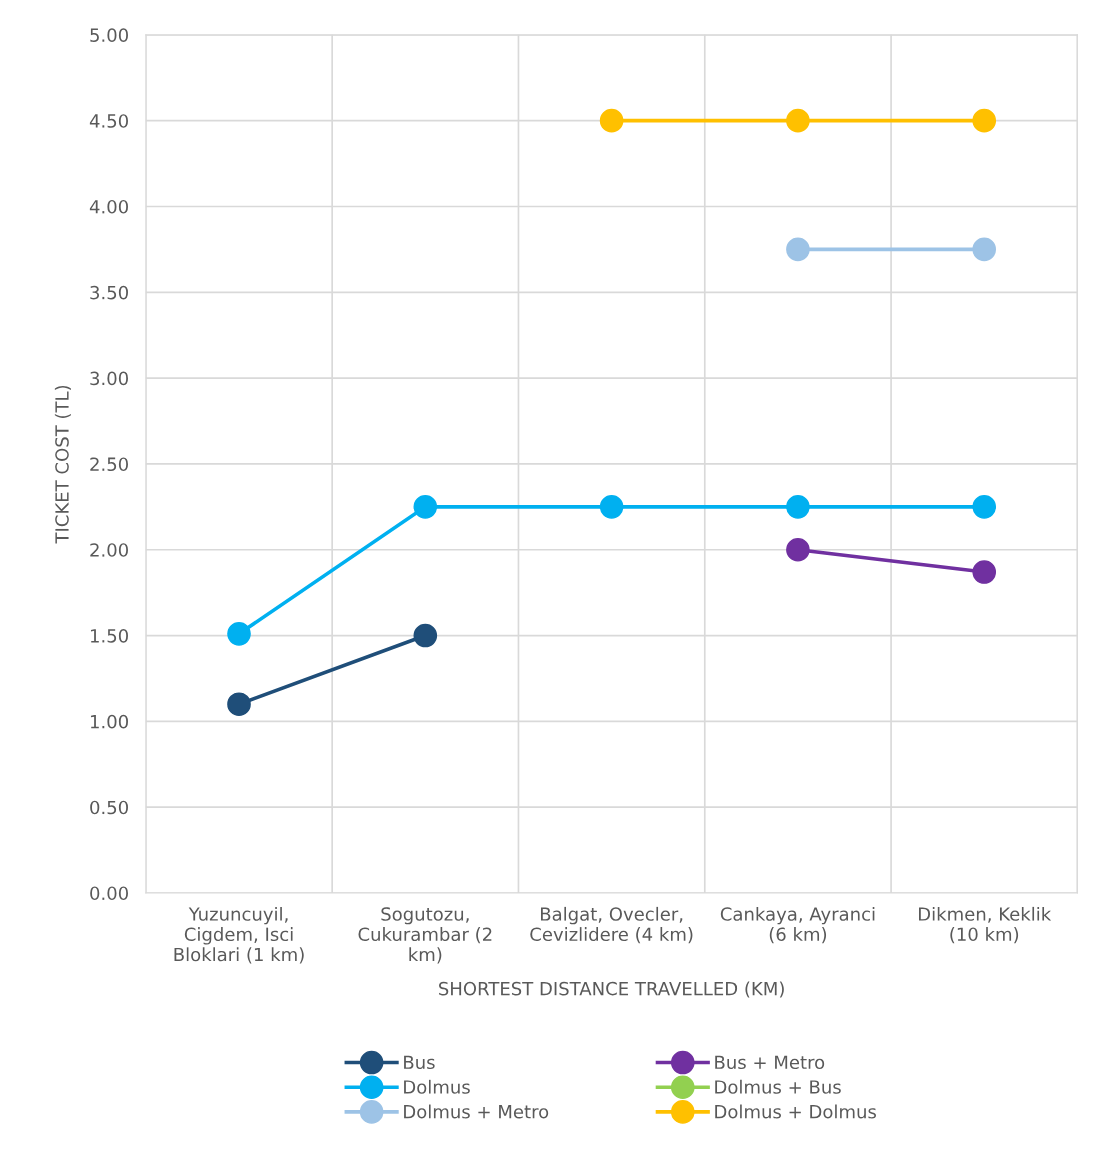 This screenshot has height=1162, width=1105. Describe the element at coordinates (770, 1062) in the screenshot. I see `legend-label: Bus + Metro` at that location.